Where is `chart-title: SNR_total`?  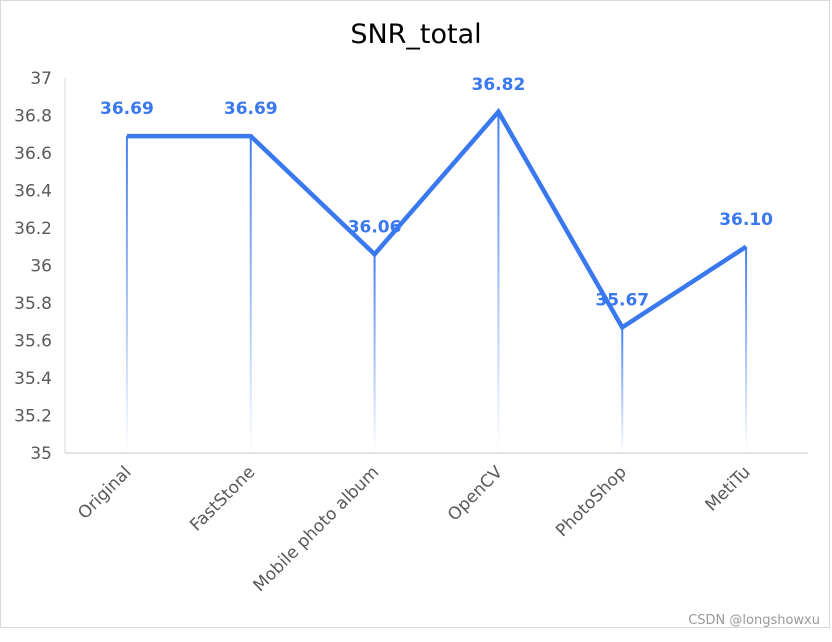
chart-title: SNR_total is located at coordinates (415, 34).